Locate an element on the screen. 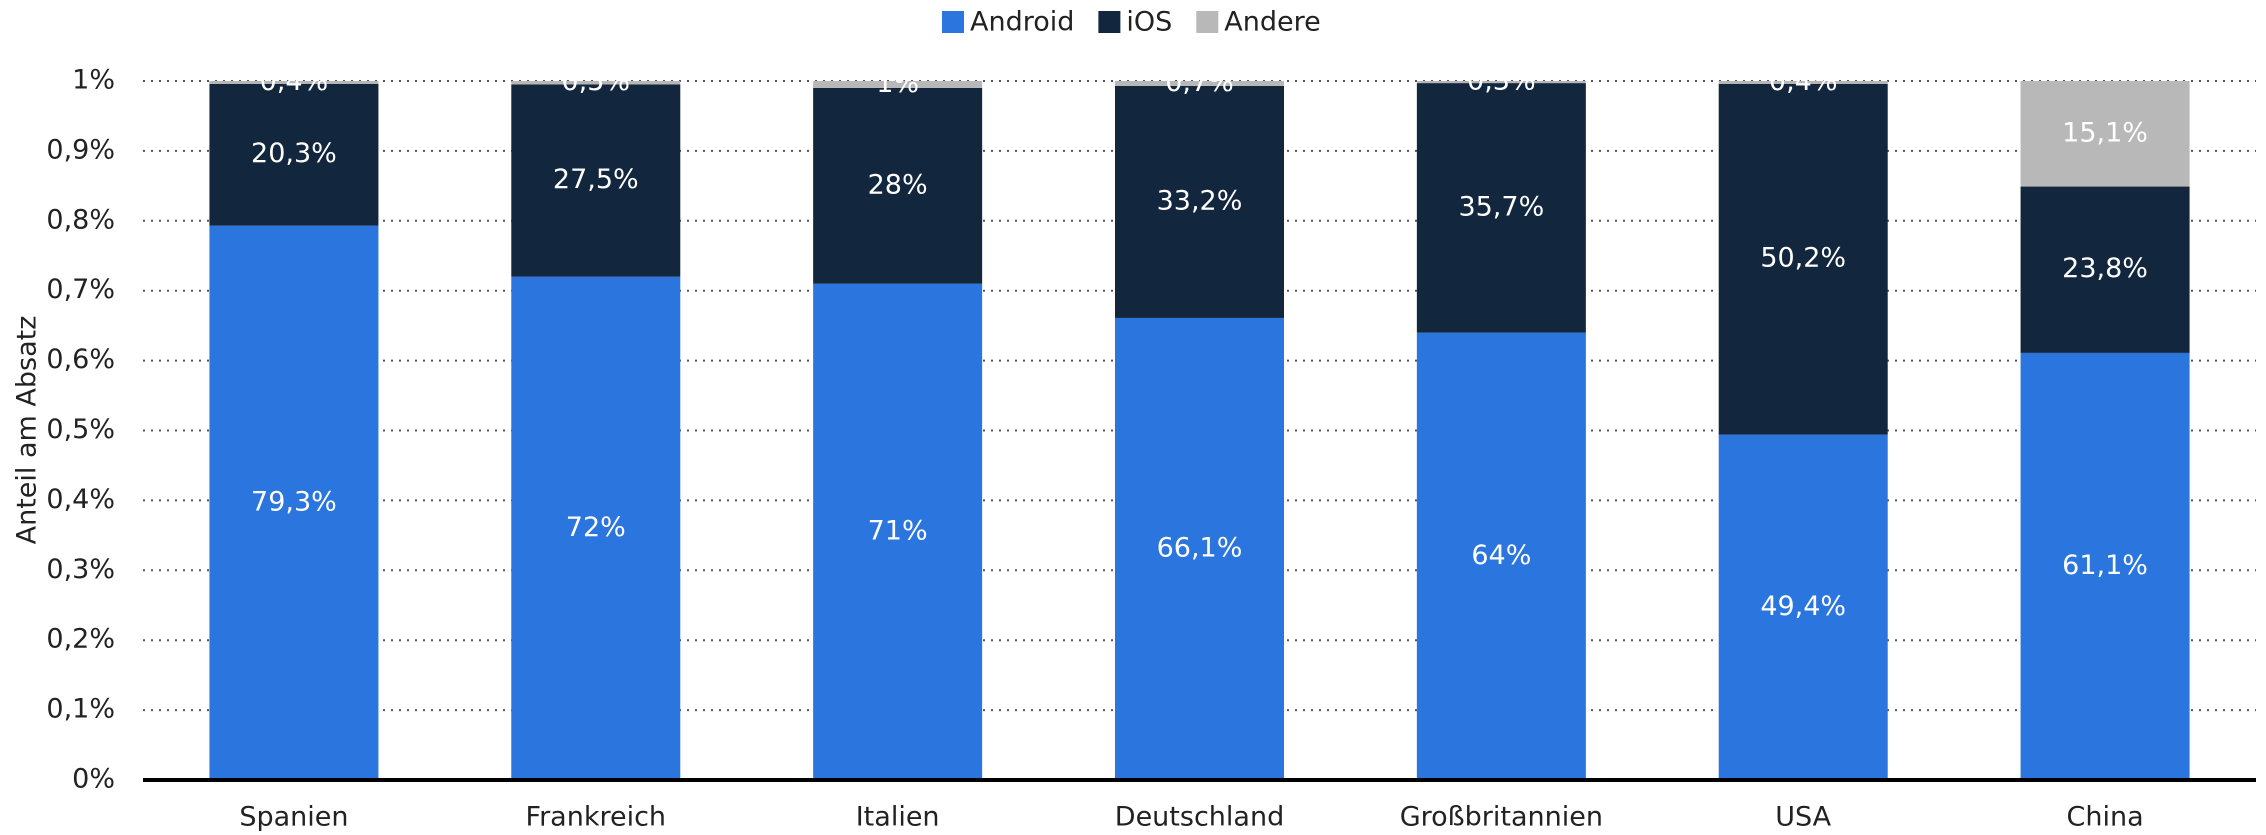 This screenshot has height=835, width=2266. data-label: 50,2% is located at coordinates (1803, 258).